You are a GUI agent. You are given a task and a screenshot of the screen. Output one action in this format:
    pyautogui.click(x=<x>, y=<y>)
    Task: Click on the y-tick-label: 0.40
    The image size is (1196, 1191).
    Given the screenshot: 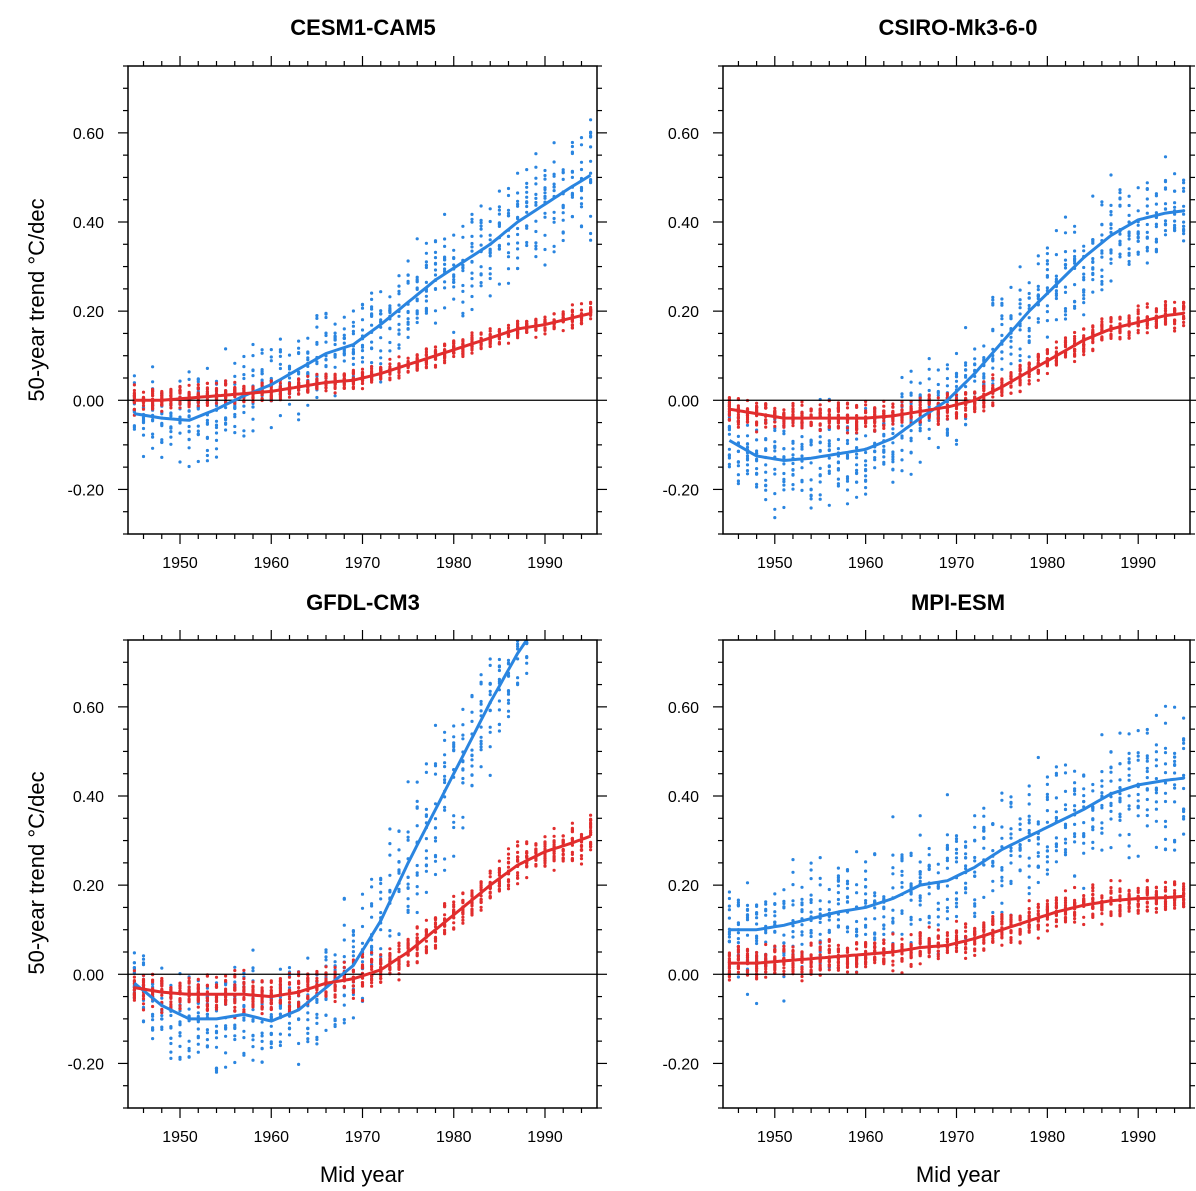 What is the action you would take?
    pyautogui.click(x=88, y=223)
    